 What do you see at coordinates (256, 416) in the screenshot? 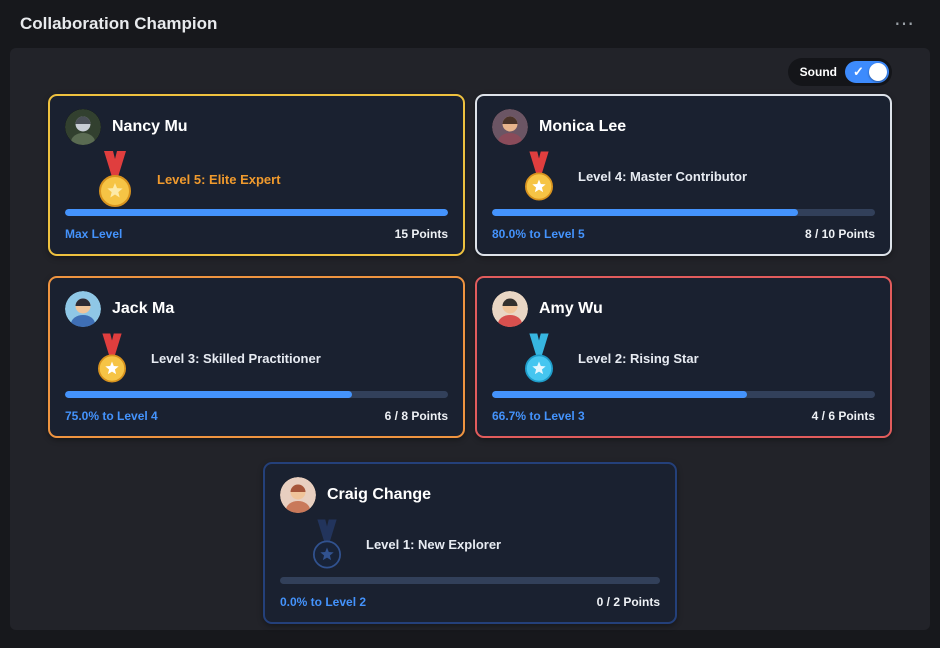
I see `card-footer: 75.0% to Level 4 6 / 8 Points` at bounding box center [256, 416].